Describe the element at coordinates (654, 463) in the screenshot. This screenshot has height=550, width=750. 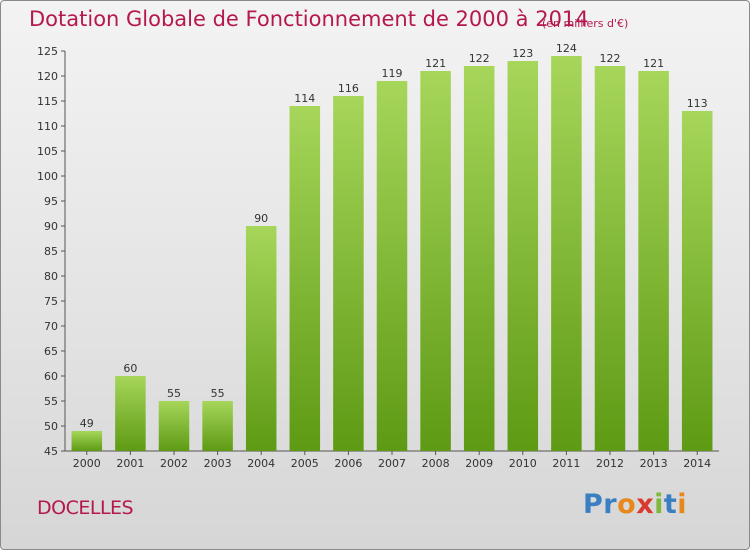
I see `x-tick-label: 2013` at that location.